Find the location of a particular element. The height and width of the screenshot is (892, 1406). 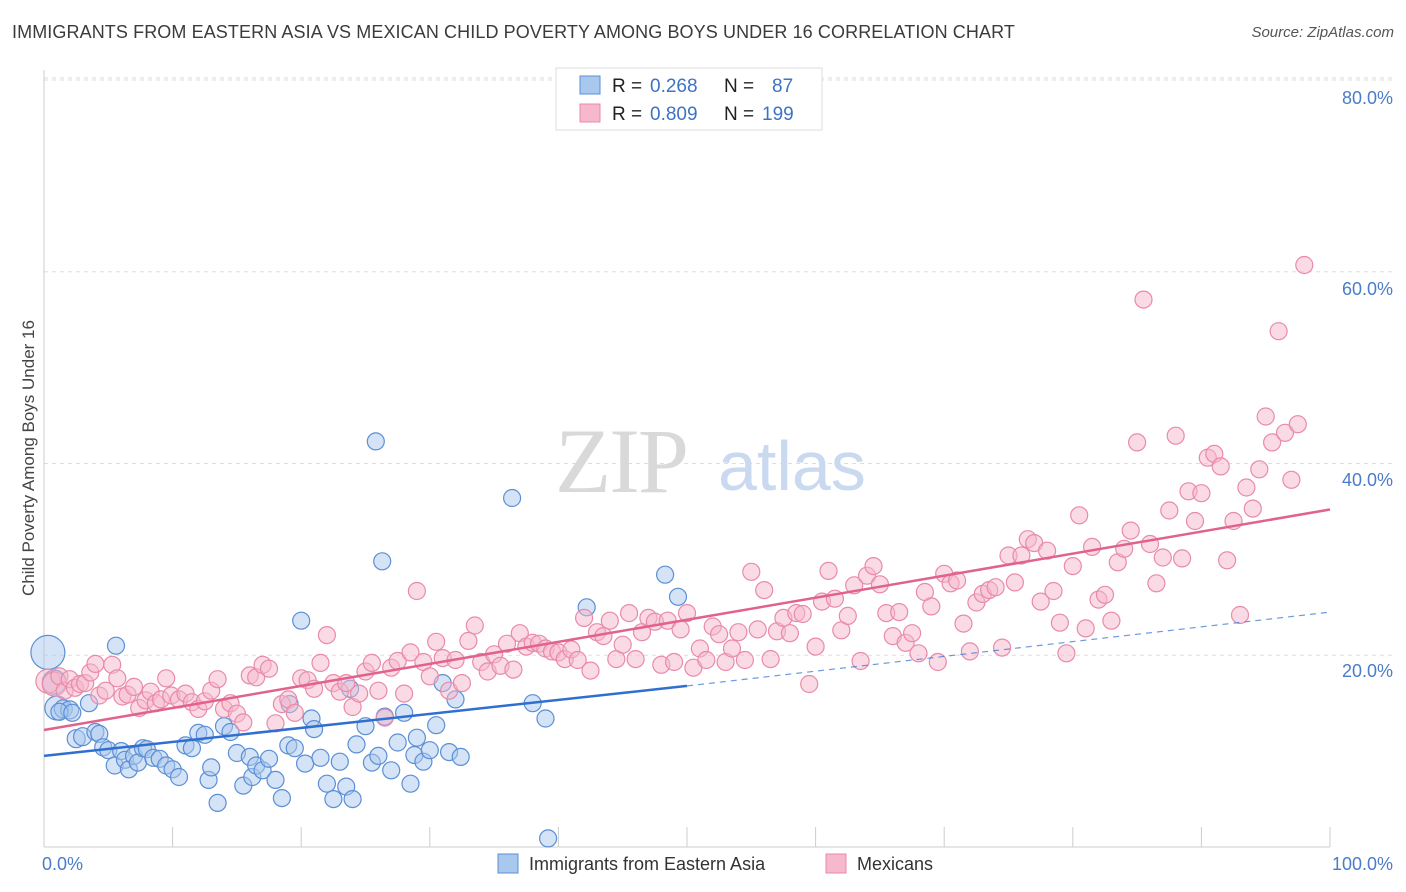

stats-legend: R = 0.268 N = 87 R = 0.809 N = 199 is located at coordinates (689, 99).